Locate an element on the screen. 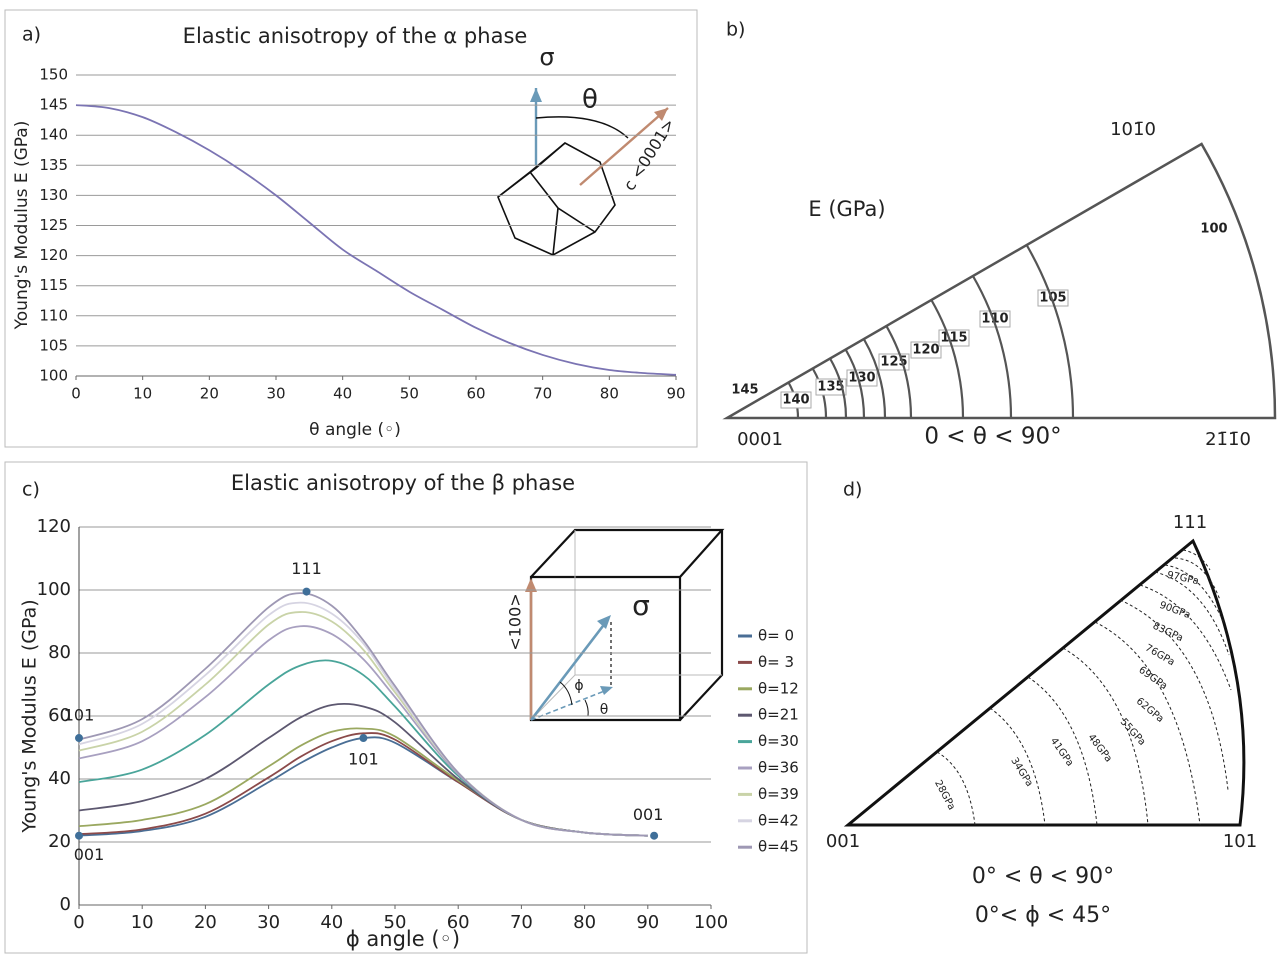 The width and height of the screenshot is (1279, 954). x-axis-label: θ angle (◦) is located at coordinates (355, 430).